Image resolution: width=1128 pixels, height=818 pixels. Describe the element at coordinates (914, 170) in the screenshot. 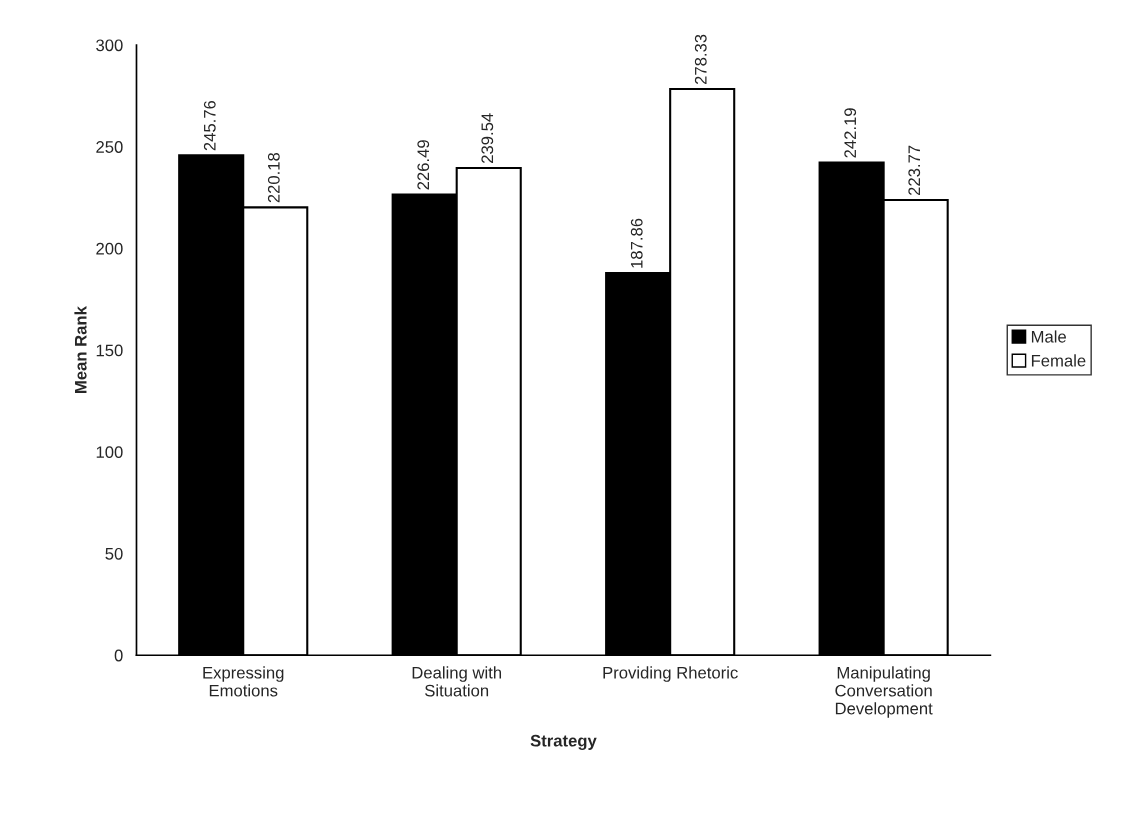

I see `data-label: 223.77` at that location.